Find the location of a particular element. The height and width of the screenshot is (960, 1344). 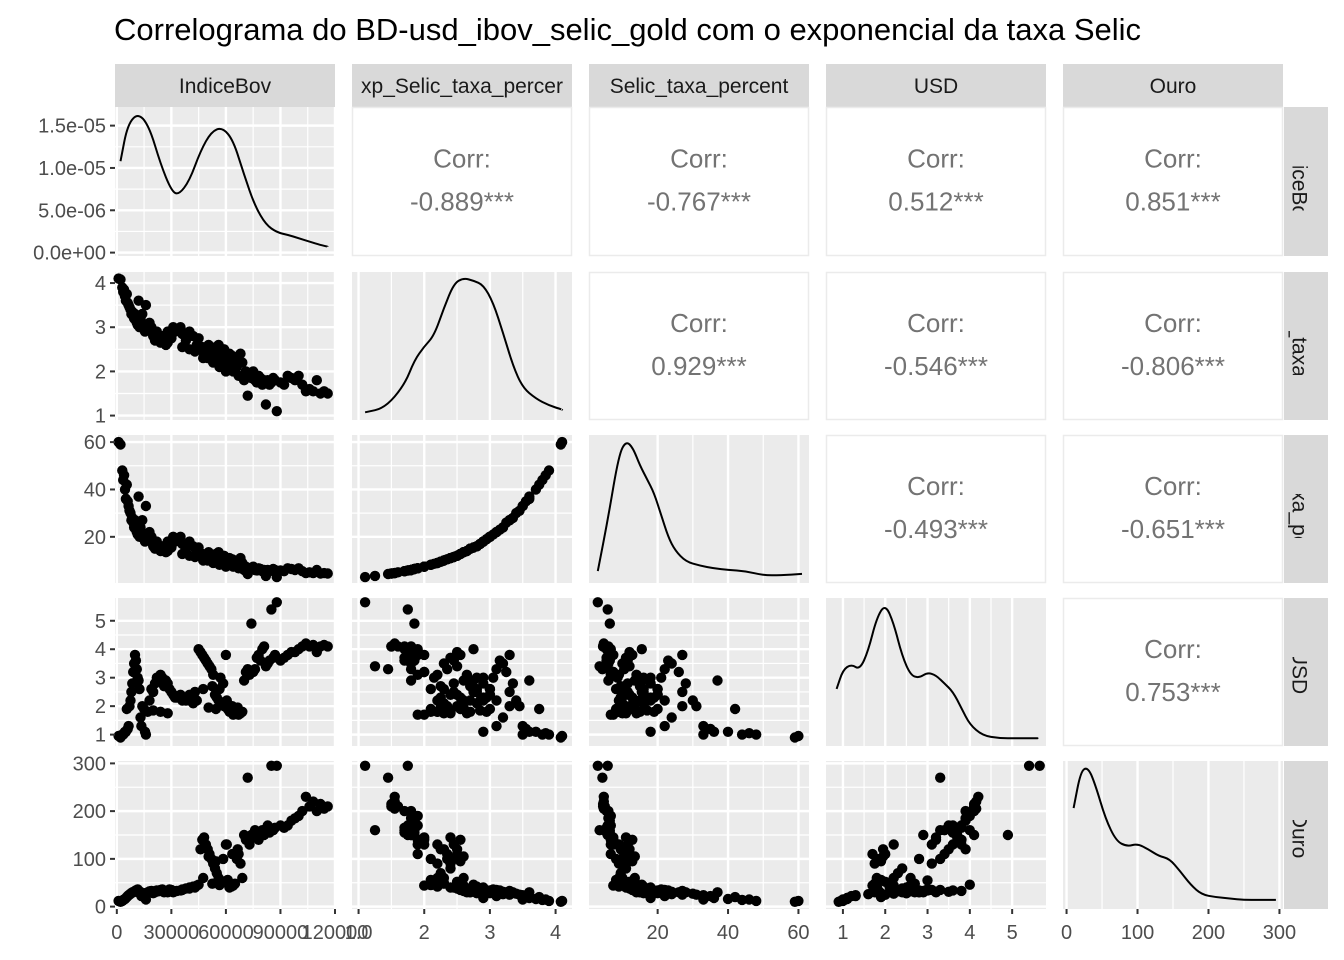

panel-r2-c4: Corr: -0.651*** is located at coordinates (1173, 509).